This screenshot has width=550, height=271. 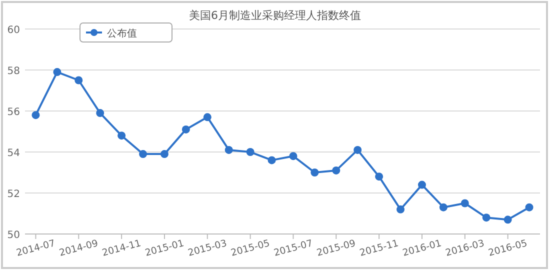 I want to click on legend-label: 公布值, so click(x=122, y=34).